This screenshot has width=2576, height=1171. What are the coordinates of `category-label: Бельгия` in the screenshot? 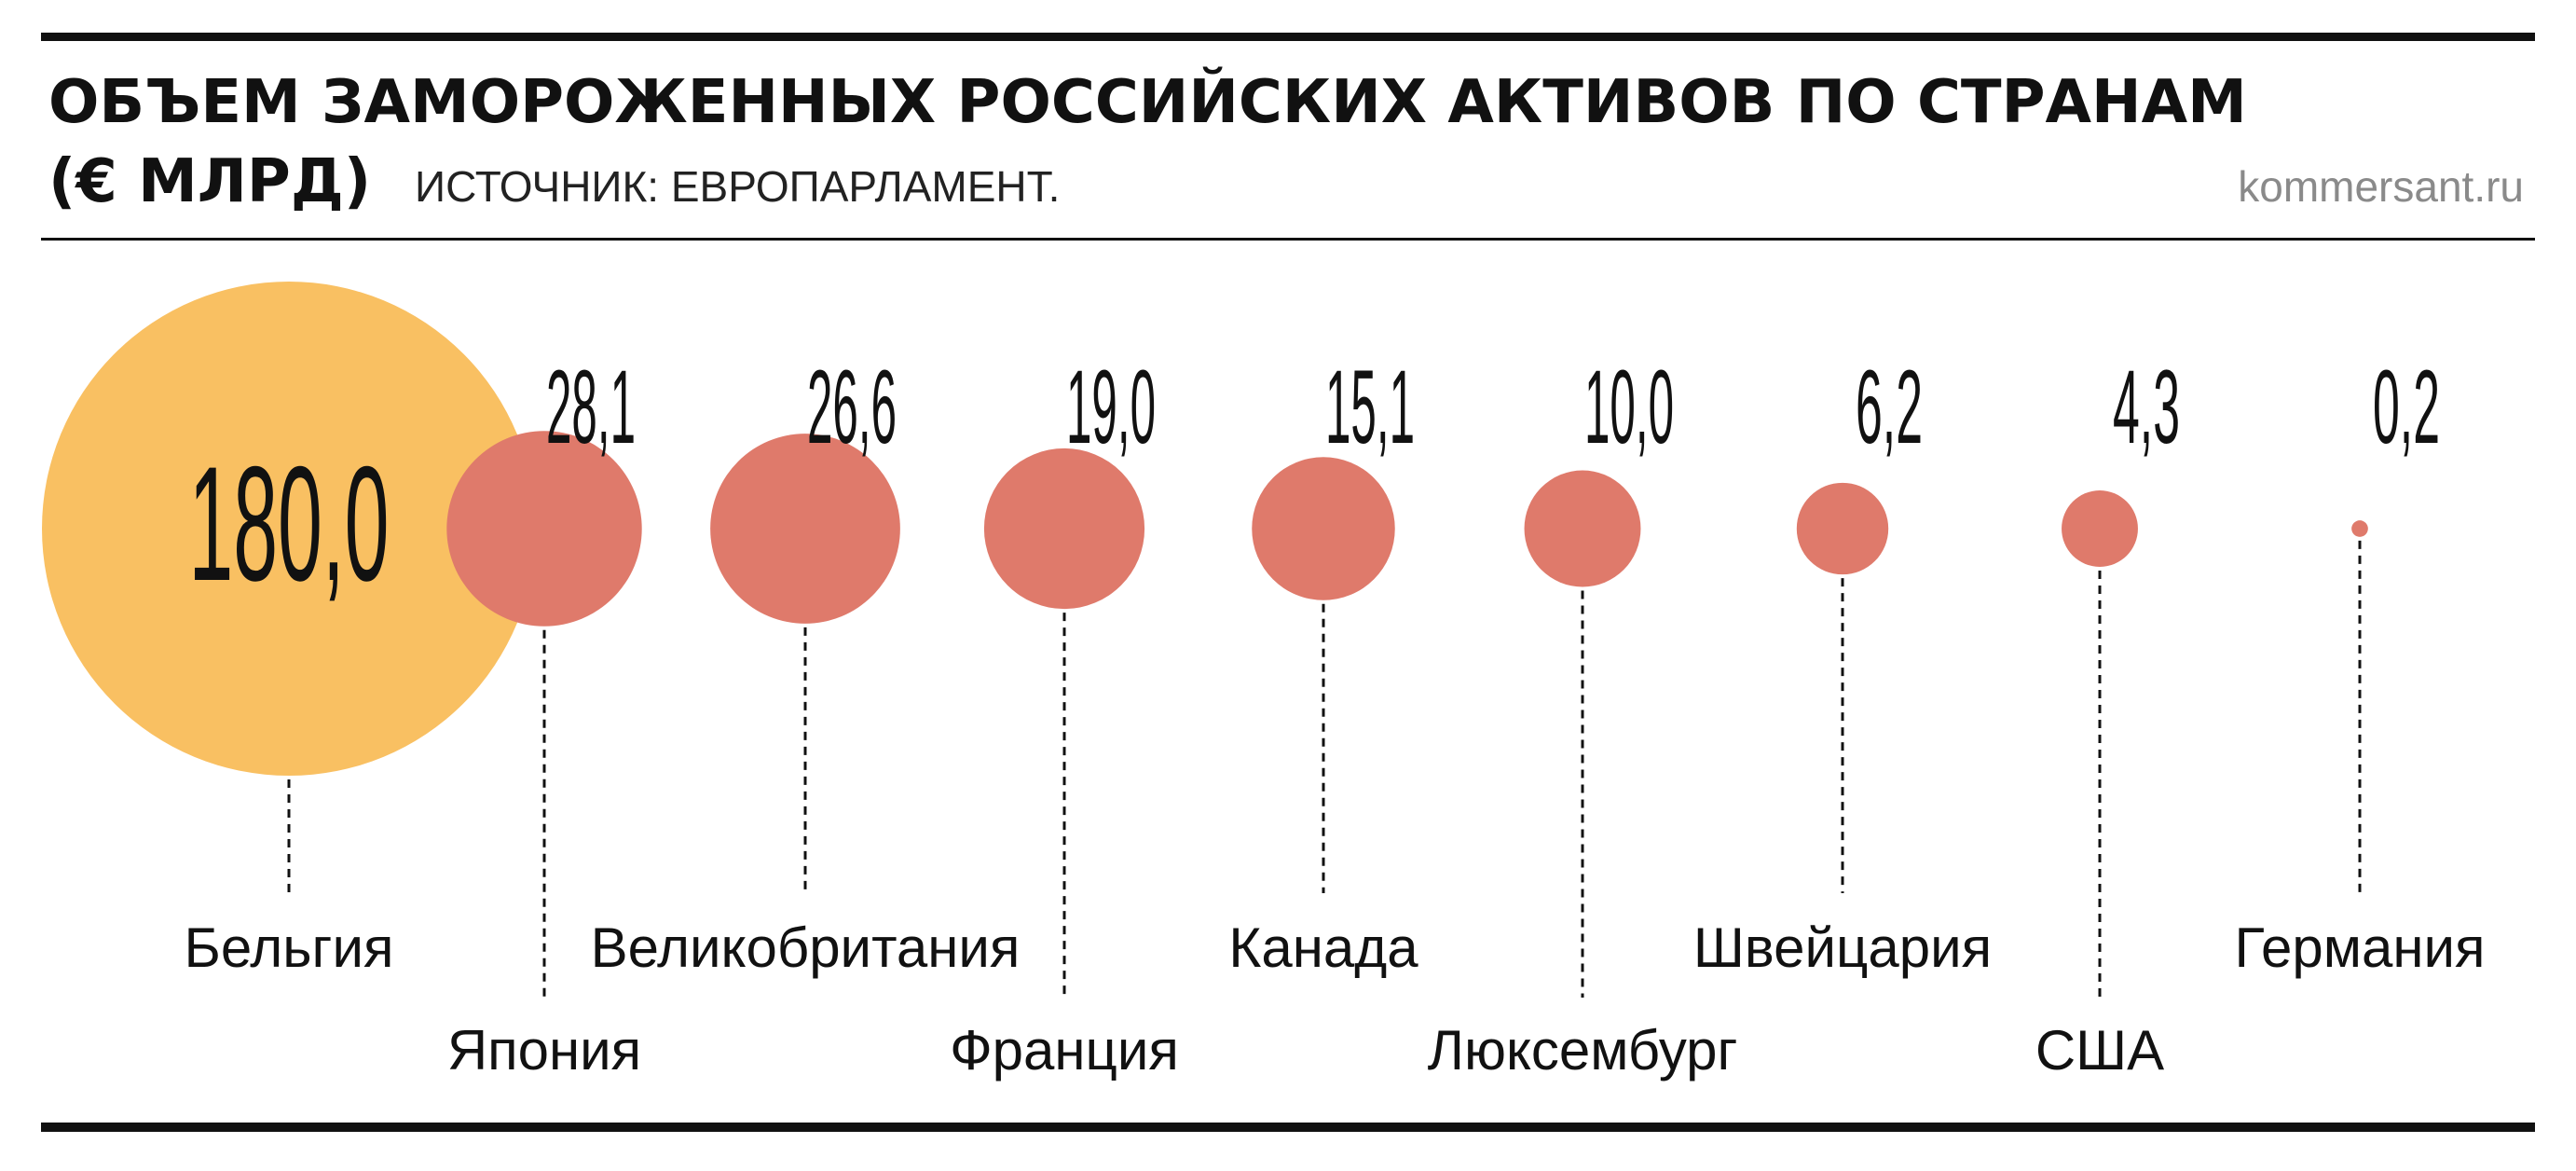 It's located at (289, 947).